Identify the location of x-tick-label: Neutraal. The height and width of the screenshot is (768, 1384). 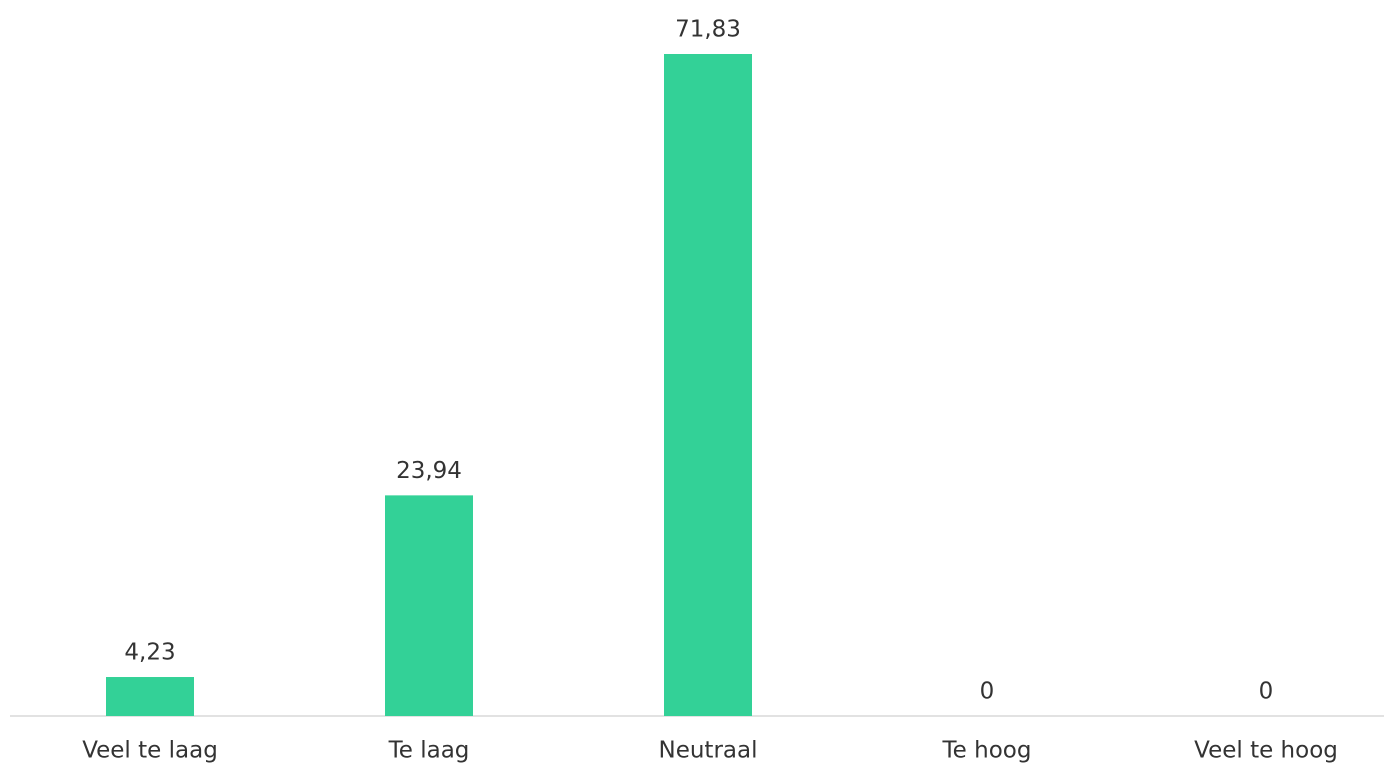
(708, 751).